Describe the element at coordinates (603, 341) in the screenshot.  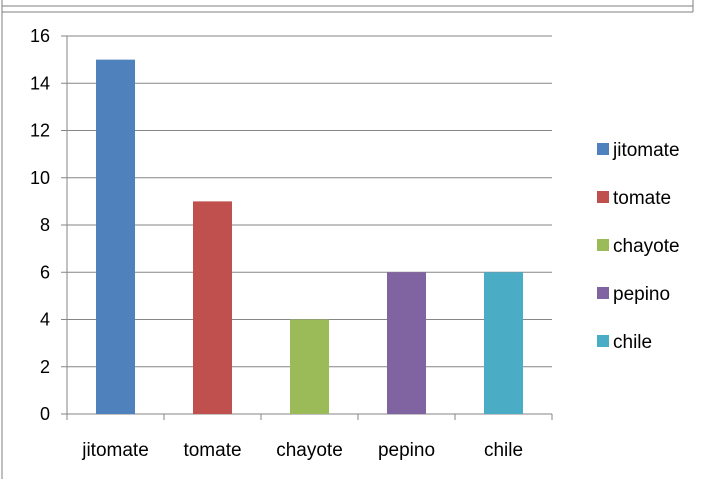
I see `legend-swatch-chile` at that location.